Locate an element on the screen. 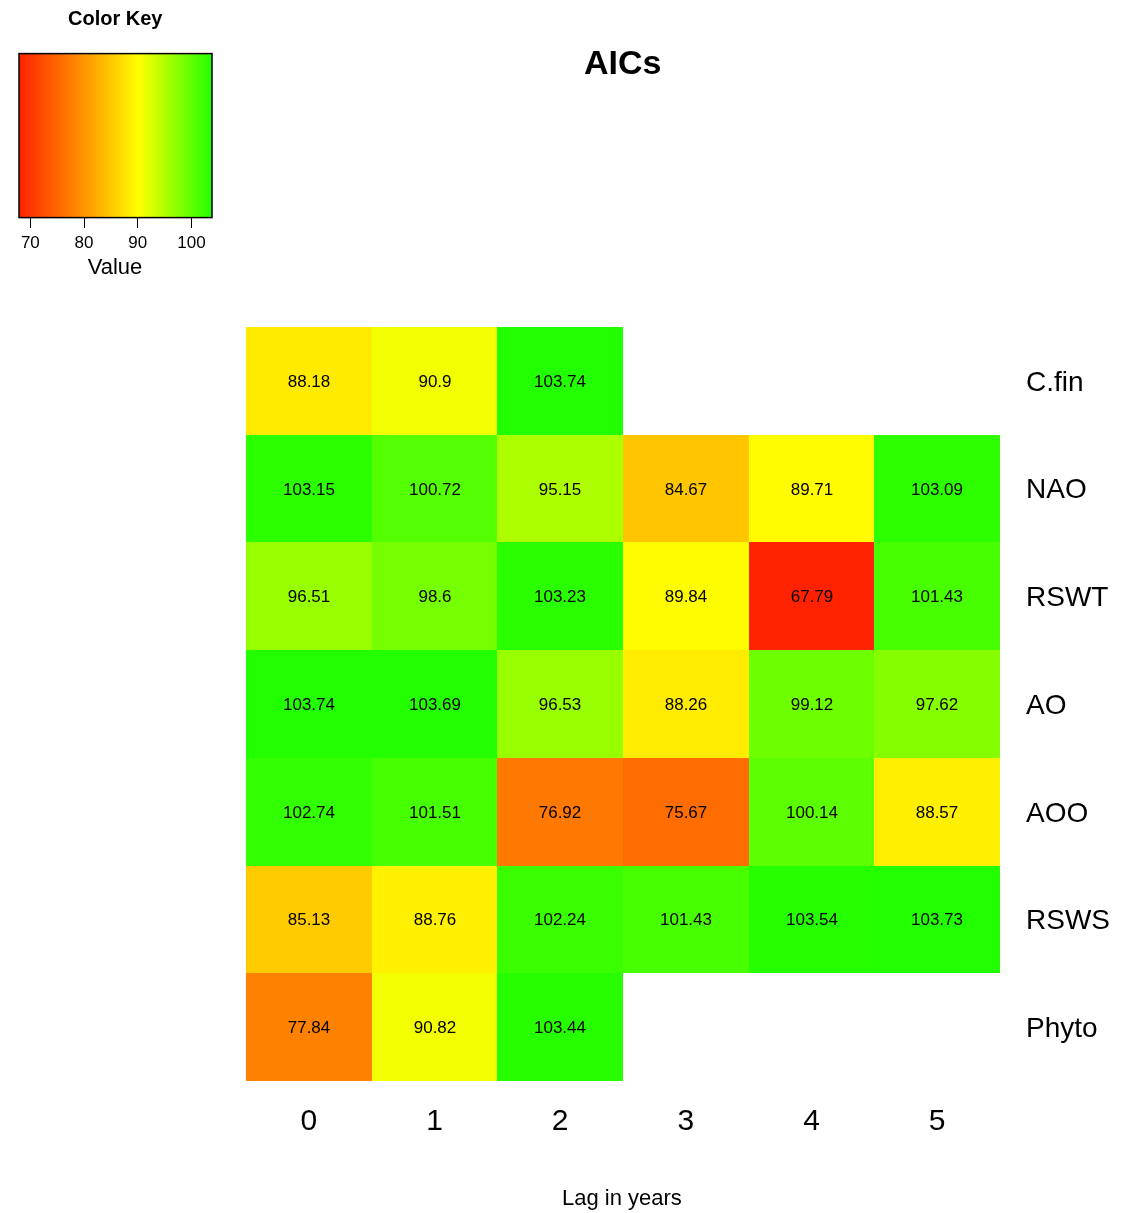 This screenshot has height=1213, width=1126. data-label: 67.79 is located at coordinates (812, 596).